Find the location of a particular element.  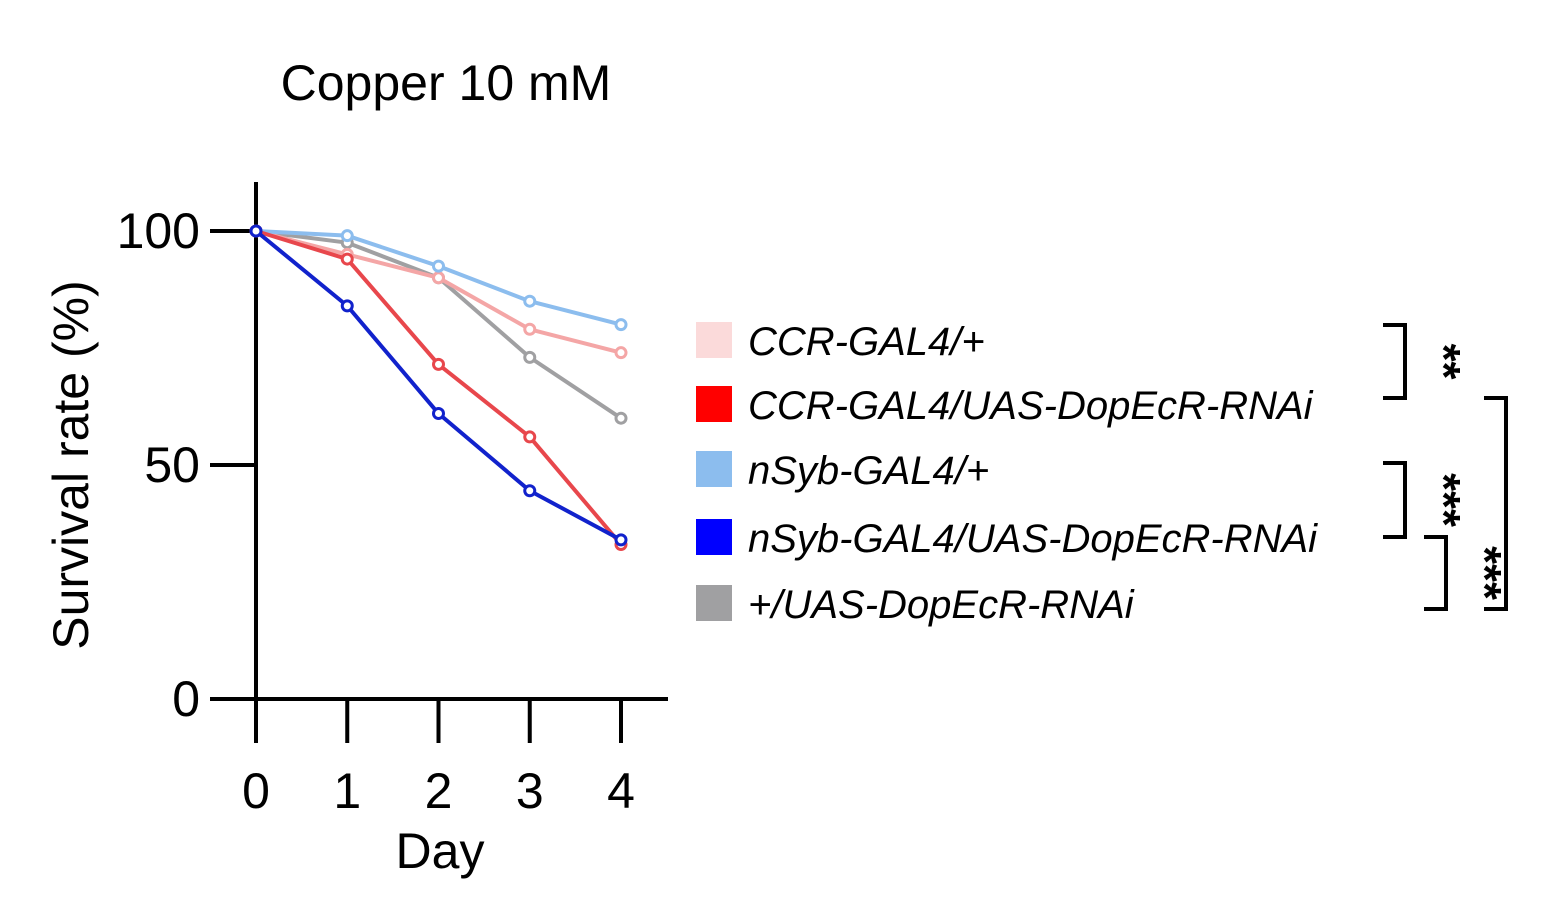

legend-item: CCR-GAL4/UAS-DopEcR-RNAi is located at coordinates (1005, 406).